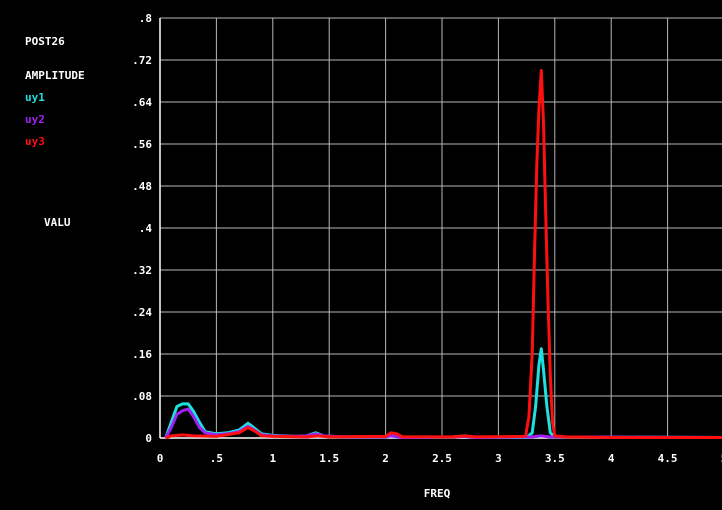  What do you see at coordinates (142, 60) in the screenshot?
I see `y-tick-label-9: .72` at bounding box center [142, 60].